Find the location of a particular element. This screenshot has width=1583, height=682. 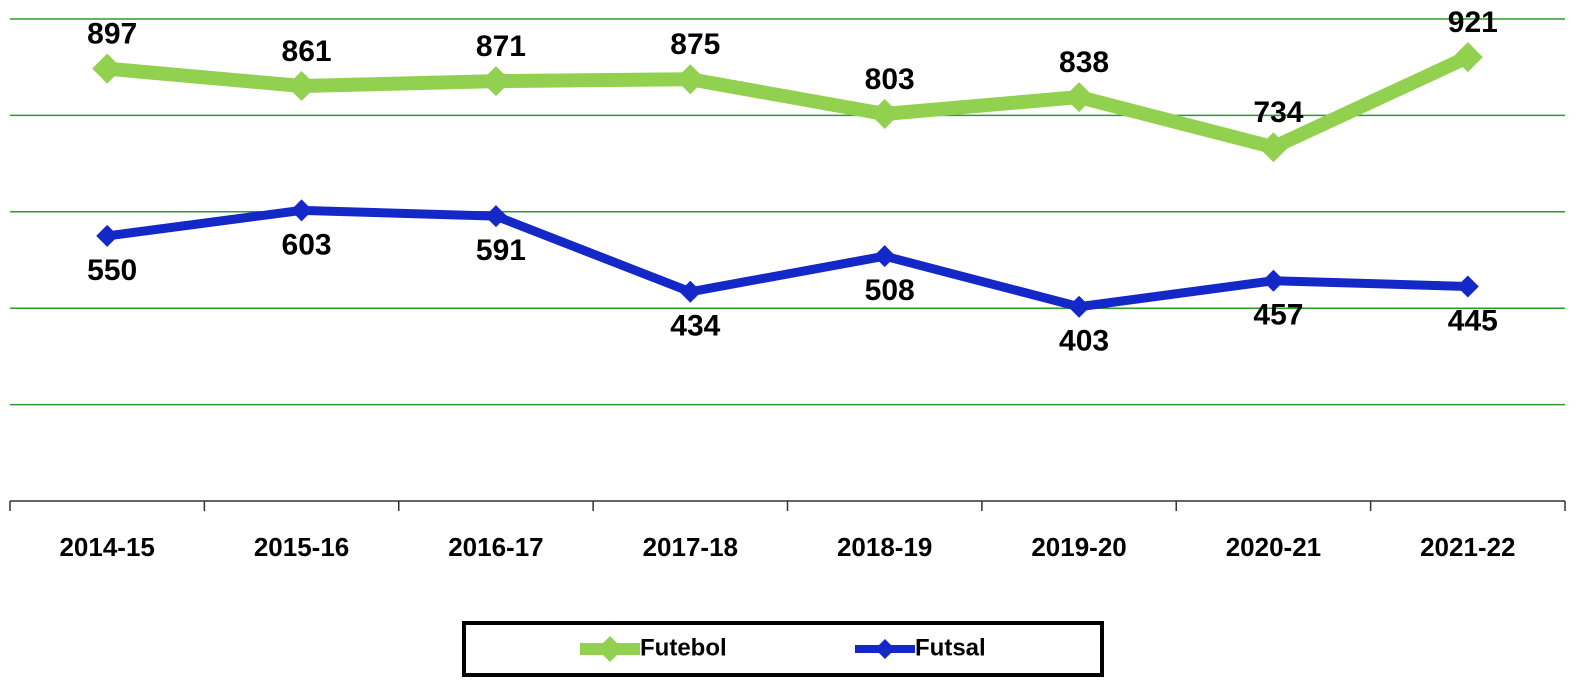

x-tick-label: 2018-19 is located at coordinates (884, 547).